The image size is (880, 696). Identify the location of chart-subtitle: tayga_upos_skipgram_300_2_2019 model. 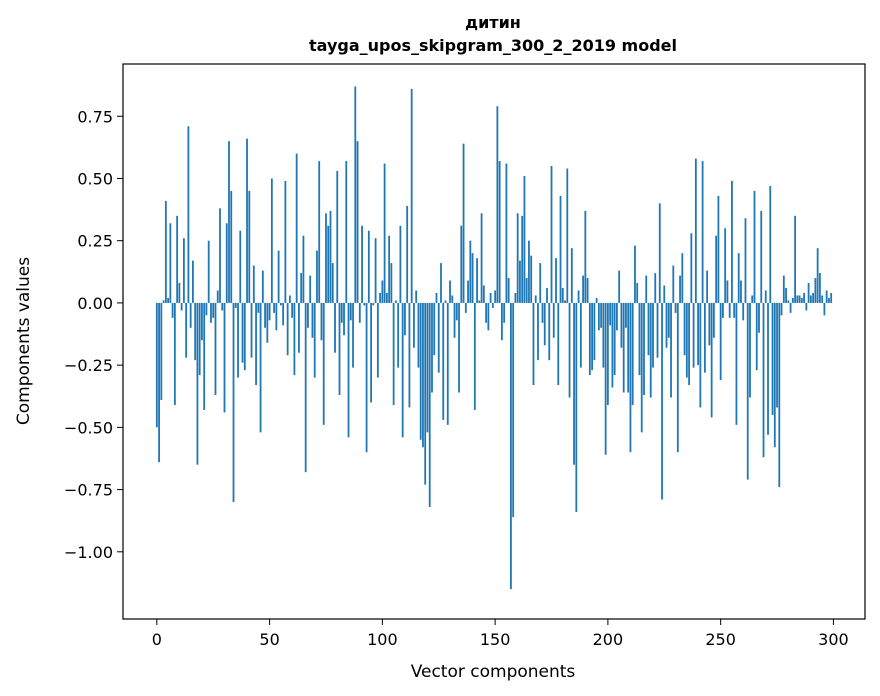
(493, 45).